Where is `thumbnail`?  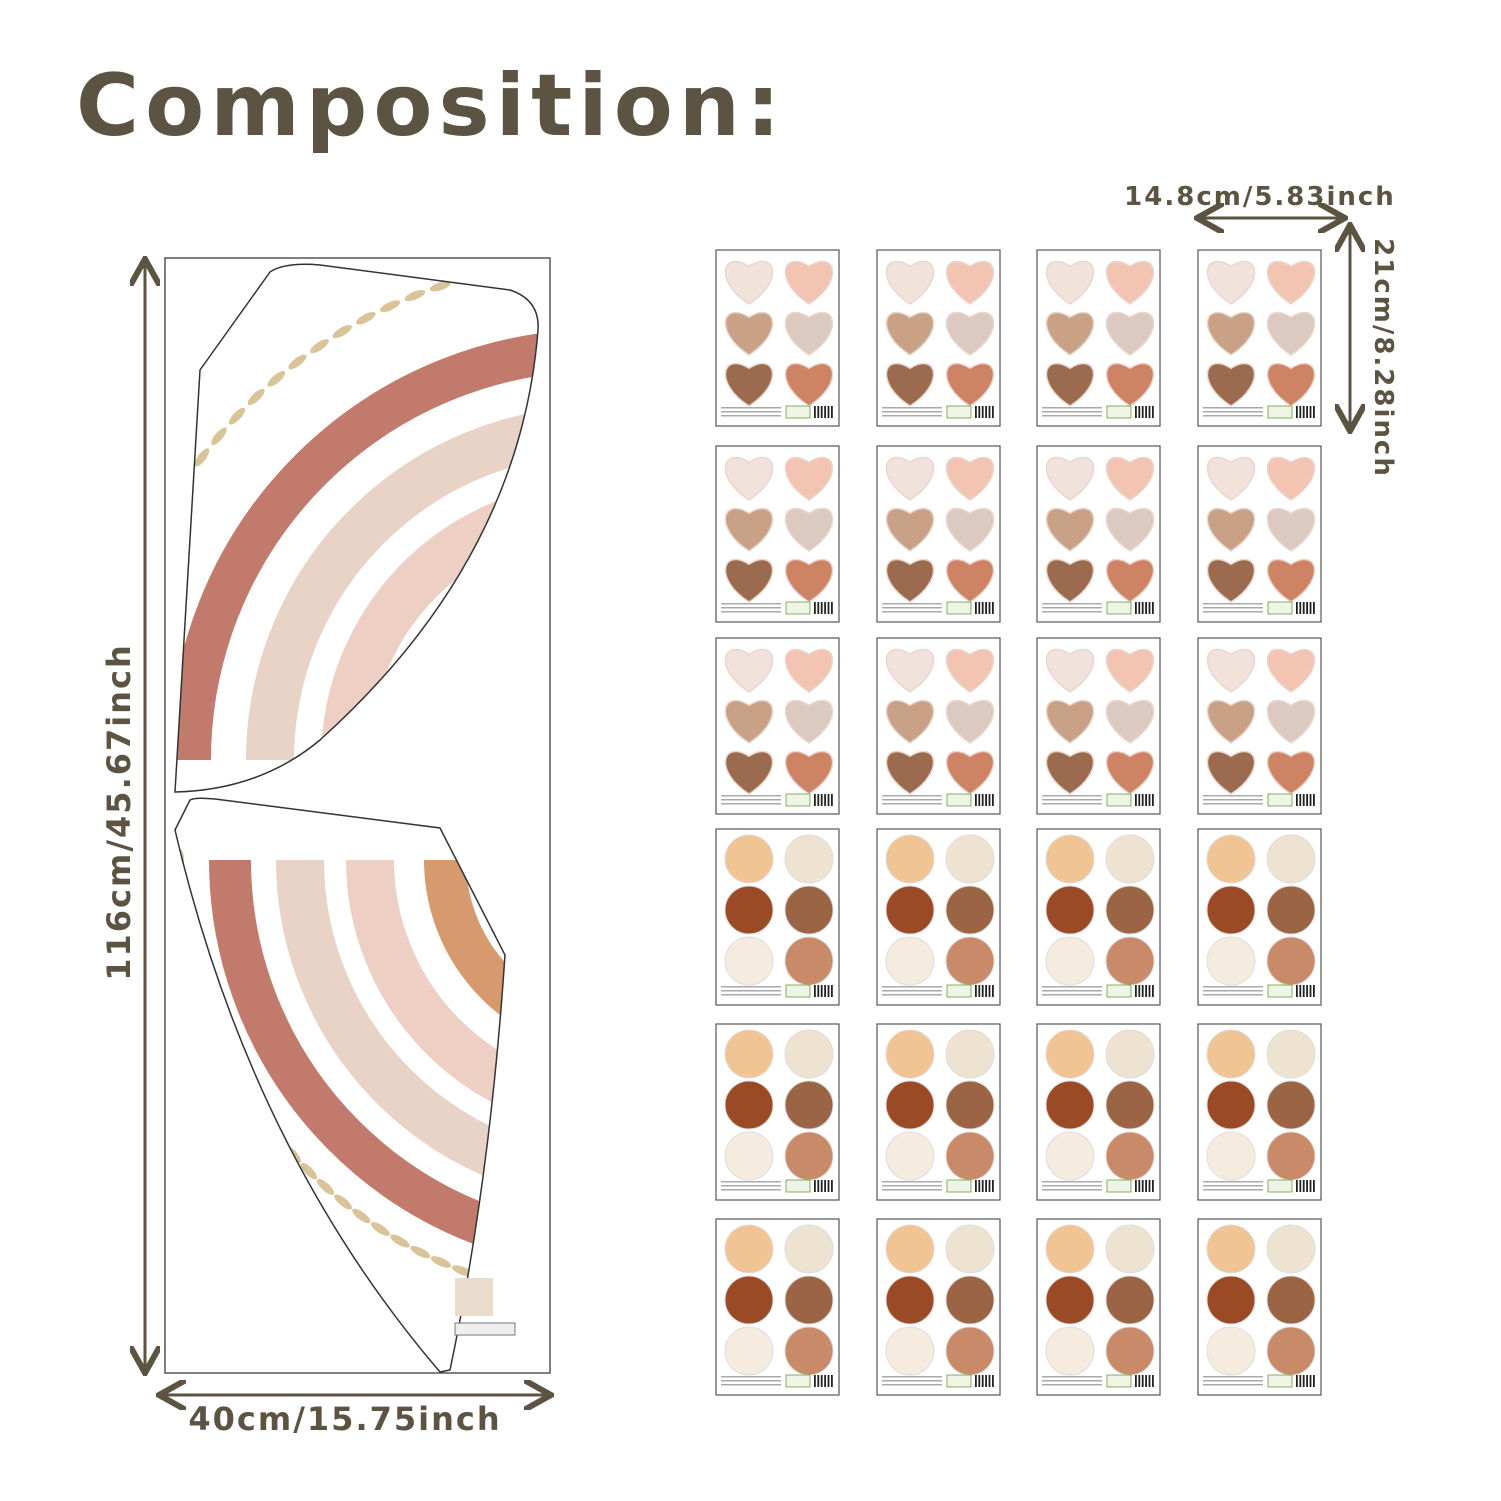 thumbnail is located at coordinates (474, 1297).